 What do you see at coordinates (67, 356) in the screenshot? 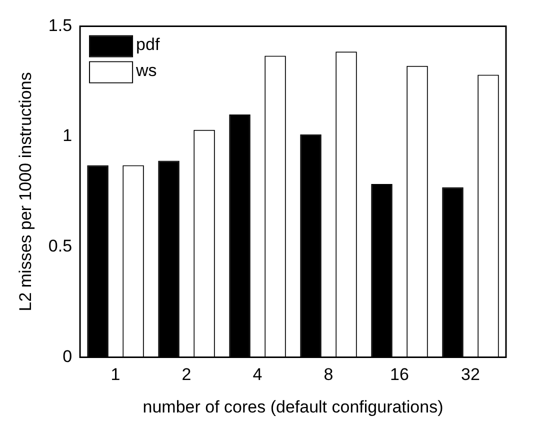
I see `y-tick-label: 0` at bounding box center [67, 356].